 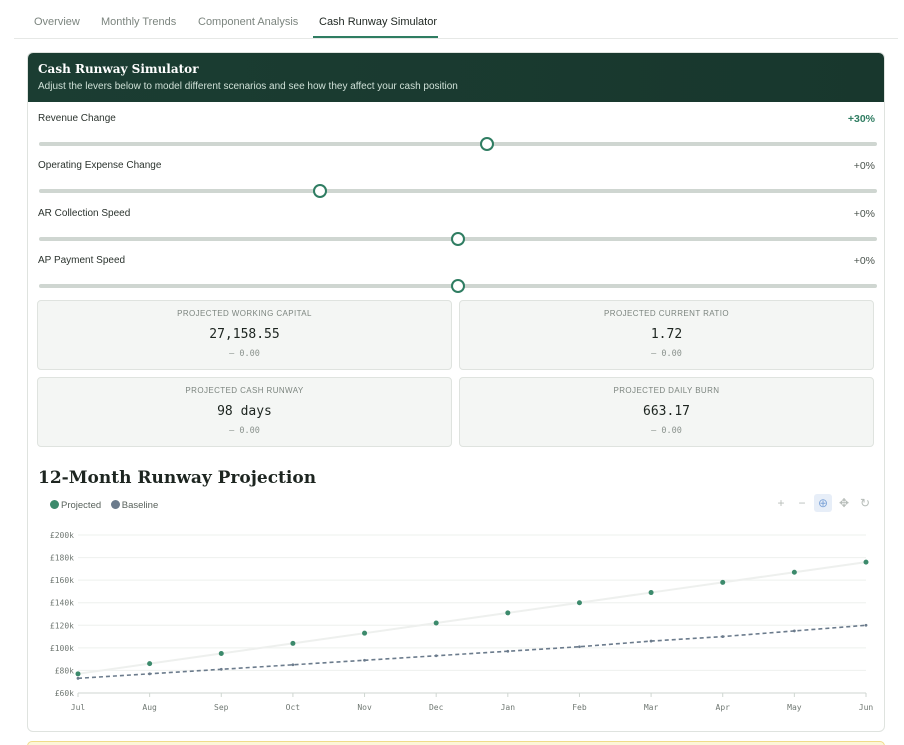 I want to click on alert-banner, so click(x=456, y=743).